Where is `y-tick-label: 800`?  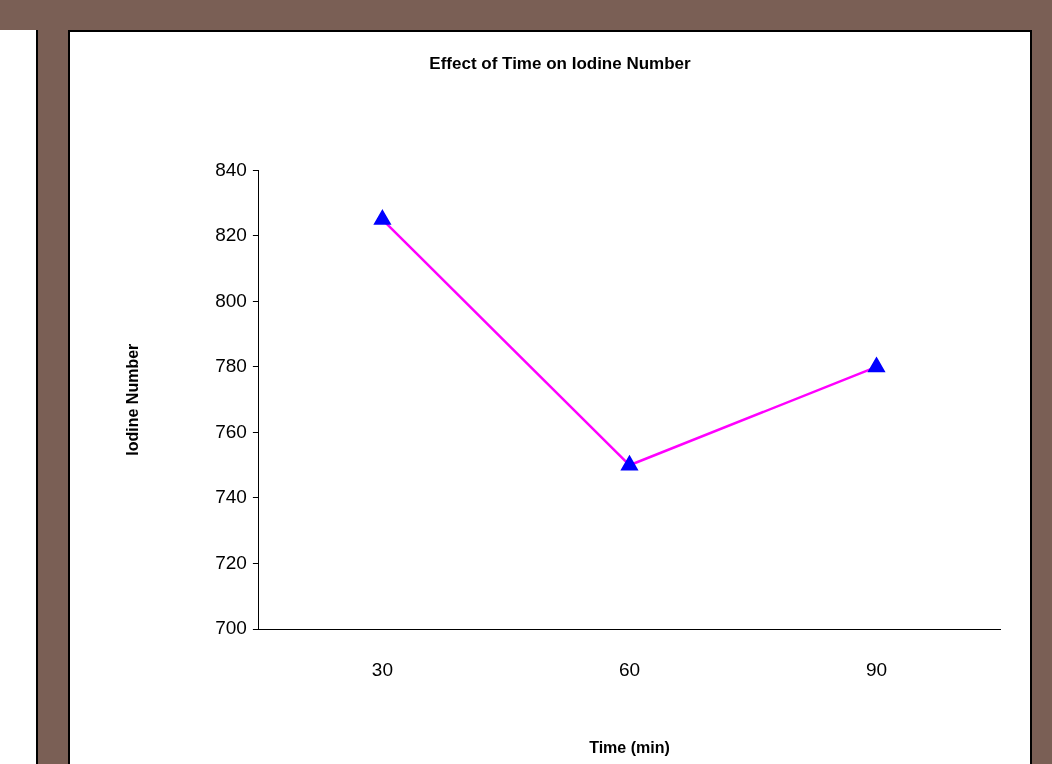
y-tick-label: 800 is located at coordinates (231, 300).